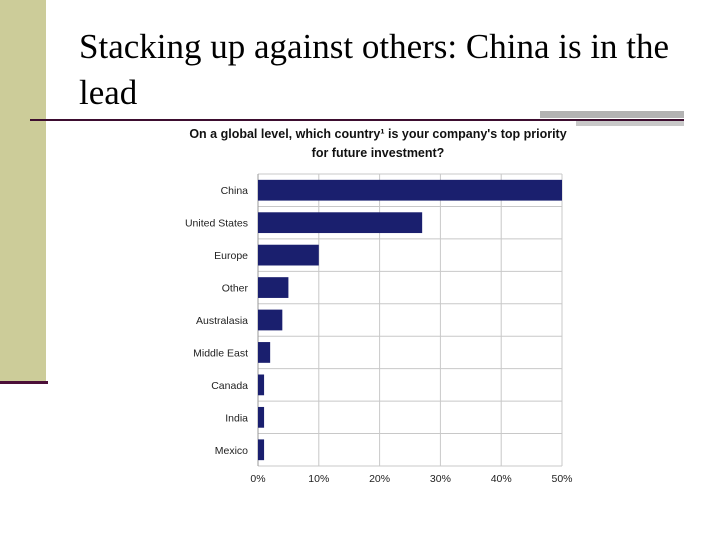 The image size is (720, 540). What do you see at coordinates (229, 386) in the screenshot?
I see `category-label: Canada` at bounding box center [229, 386].